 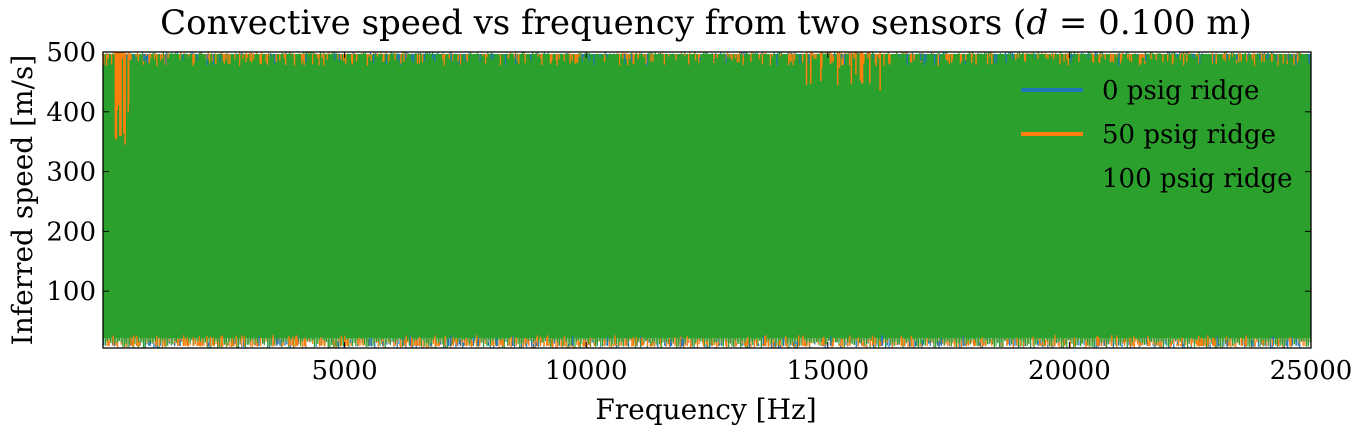 I want to click on legend-label: 0 psig ridge, so click(x=1180, y=91).